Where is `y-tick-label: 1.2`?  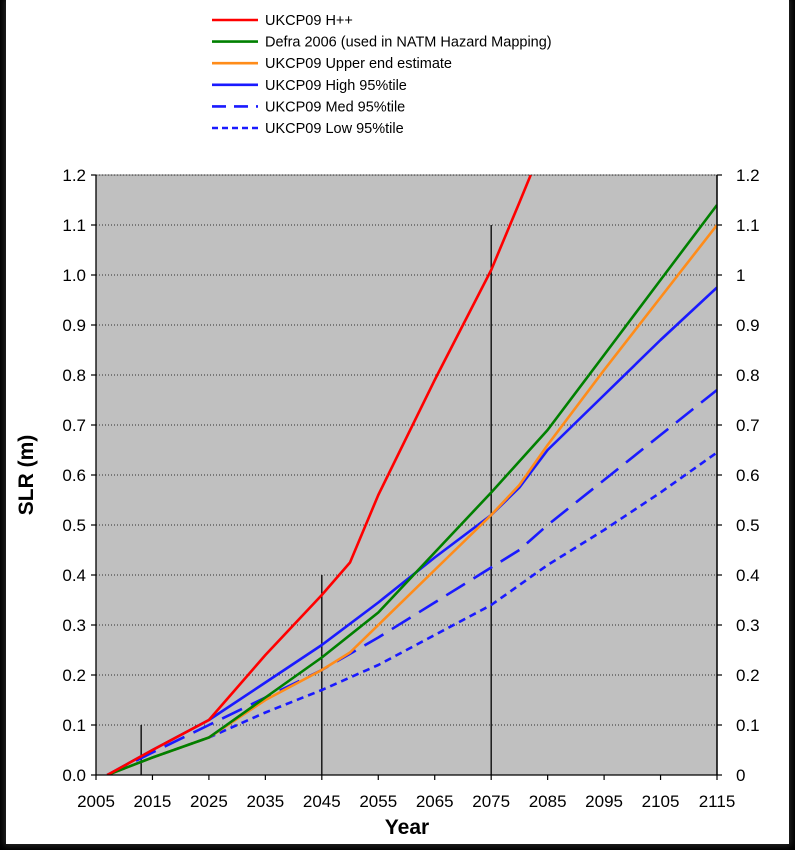 y-tick-label: 1.2 is located at coordinates (74, 175).